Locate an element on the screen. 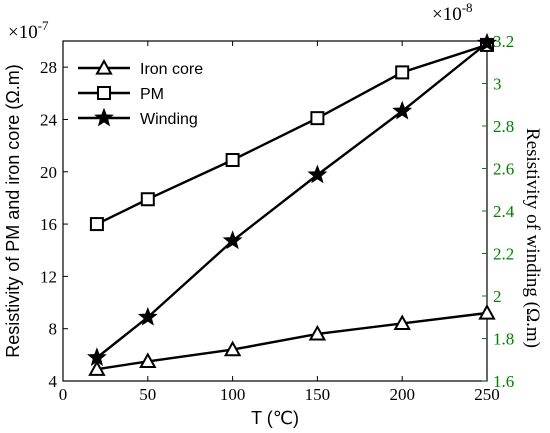 The image size is (550, 433). x-tick-label: 250 is located at coordinates (487, 394).